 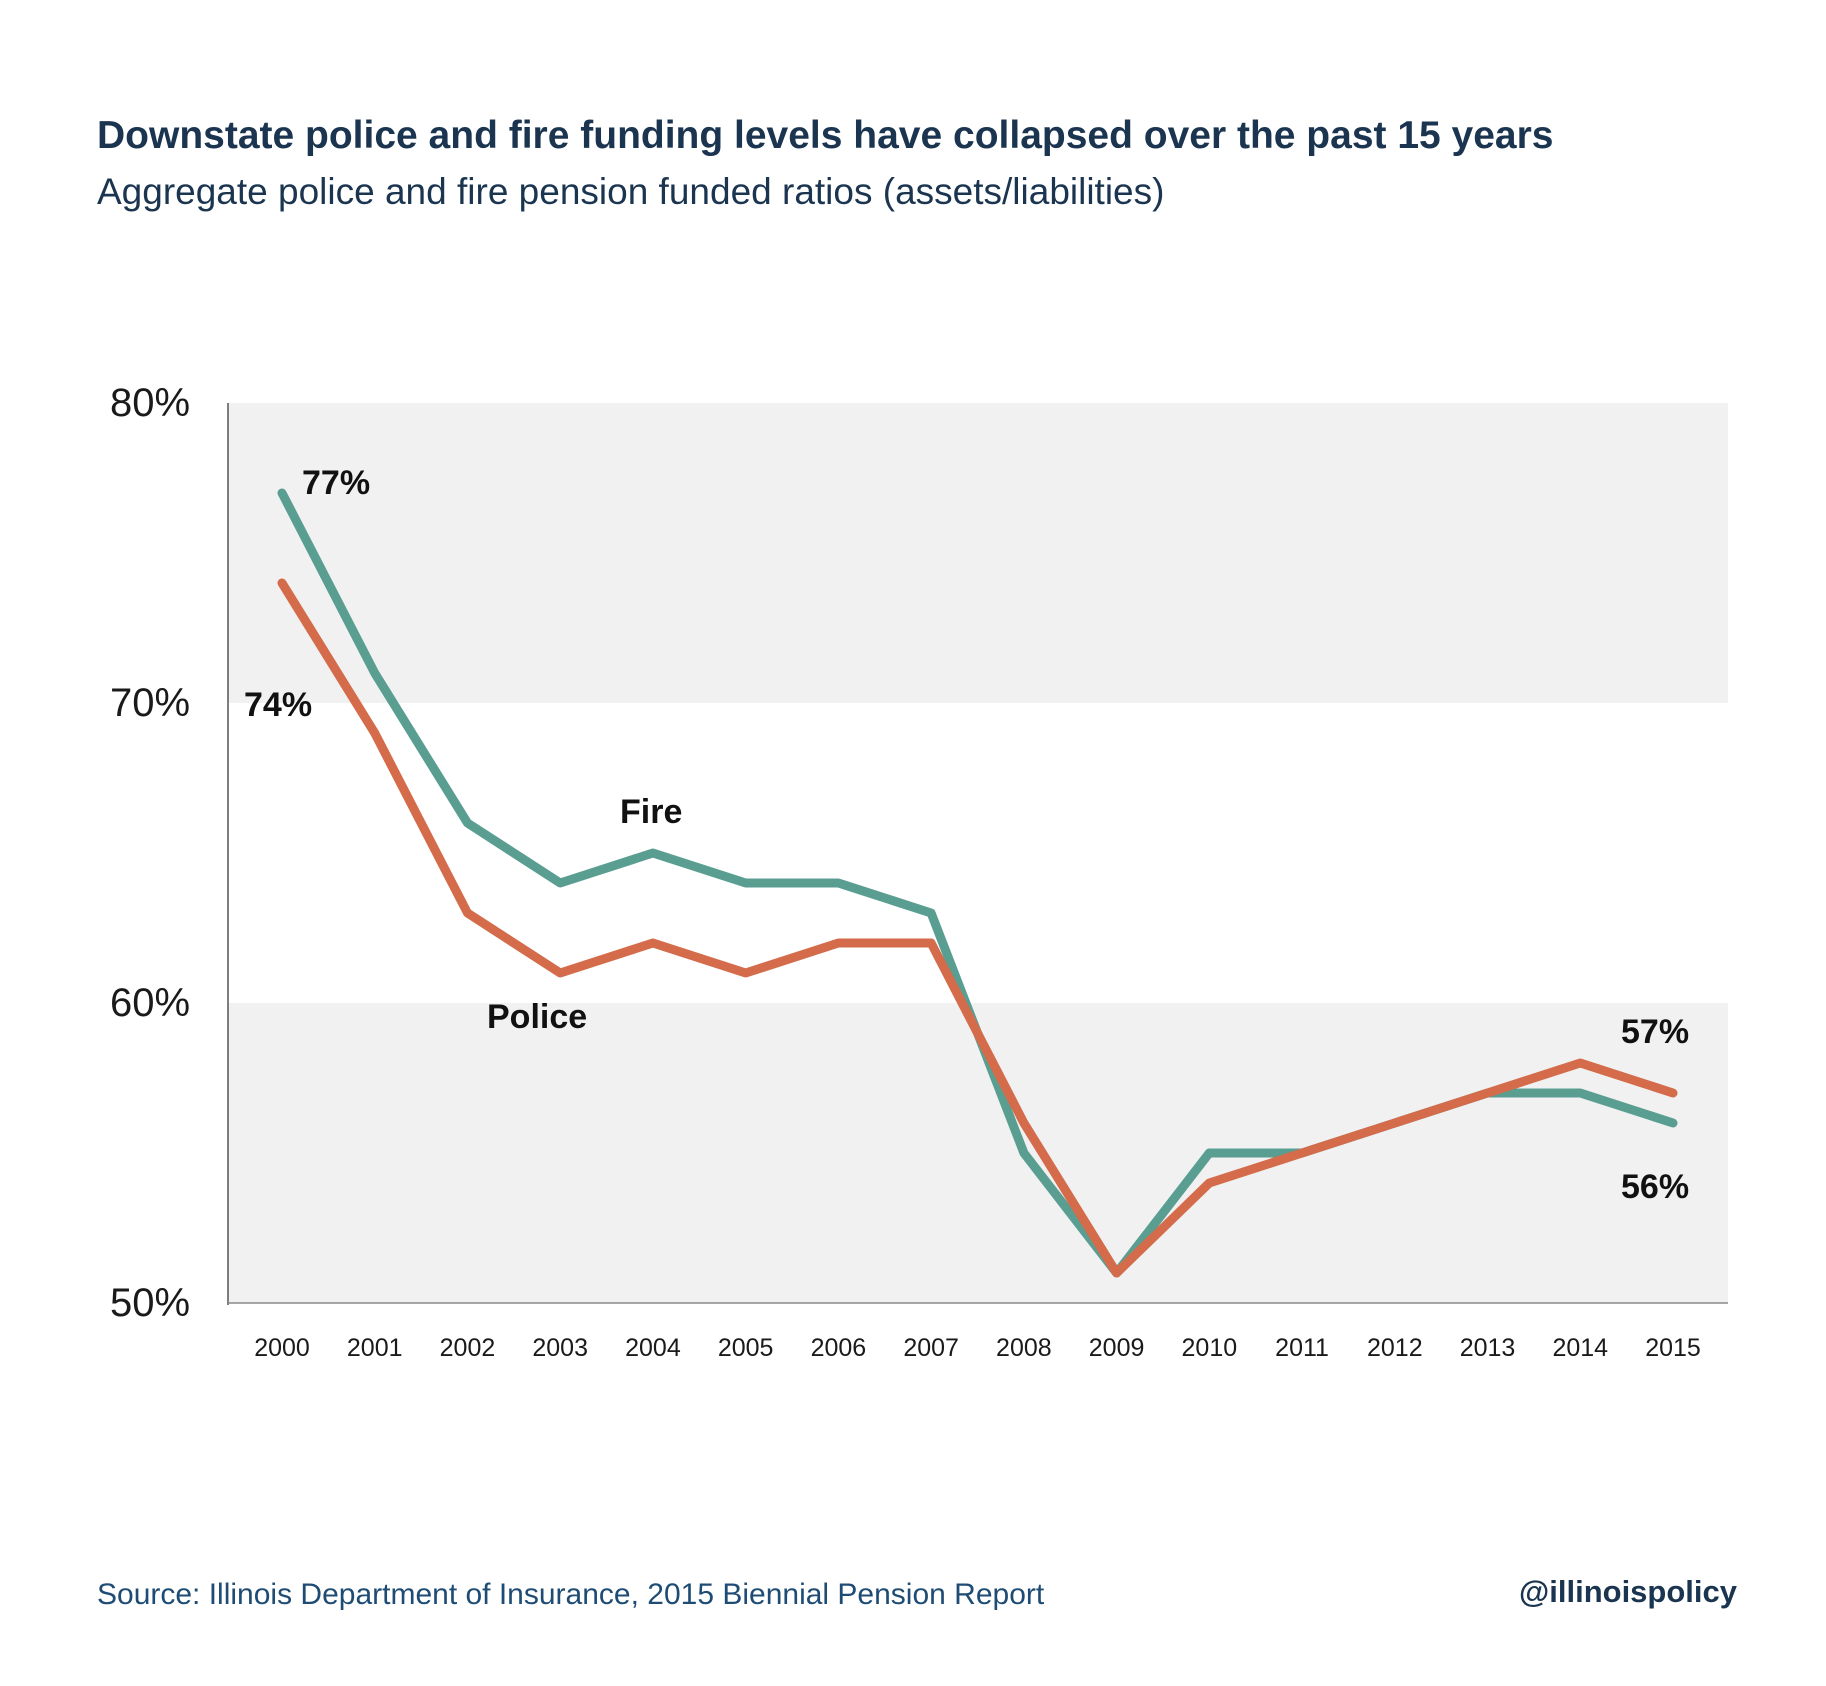 What do you see at coordinates (150, 703) in the screenshot?
I see `y-tick-label: 70%` at bounding box center [150, 703].